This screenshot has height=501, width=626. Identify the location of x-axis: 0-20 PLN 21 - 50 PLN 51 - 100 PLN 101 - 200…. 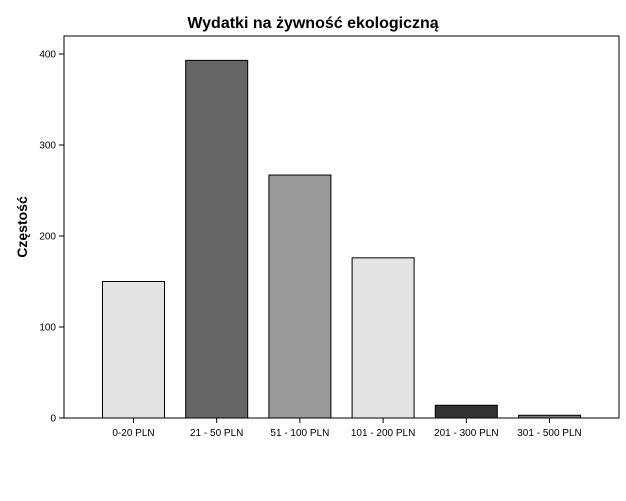
(347, 428).